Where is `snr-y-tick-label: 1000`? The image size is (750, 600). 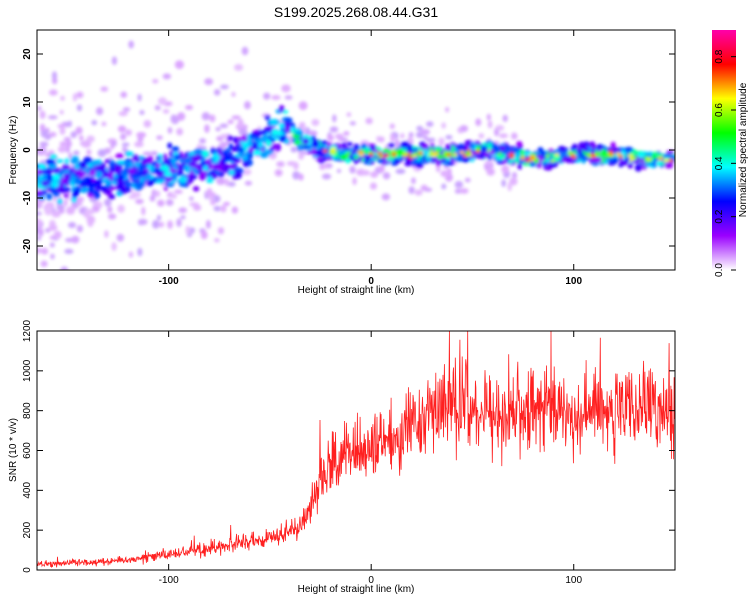
snr-y-tick-label: 1000 is located at coordinates (27, 370).